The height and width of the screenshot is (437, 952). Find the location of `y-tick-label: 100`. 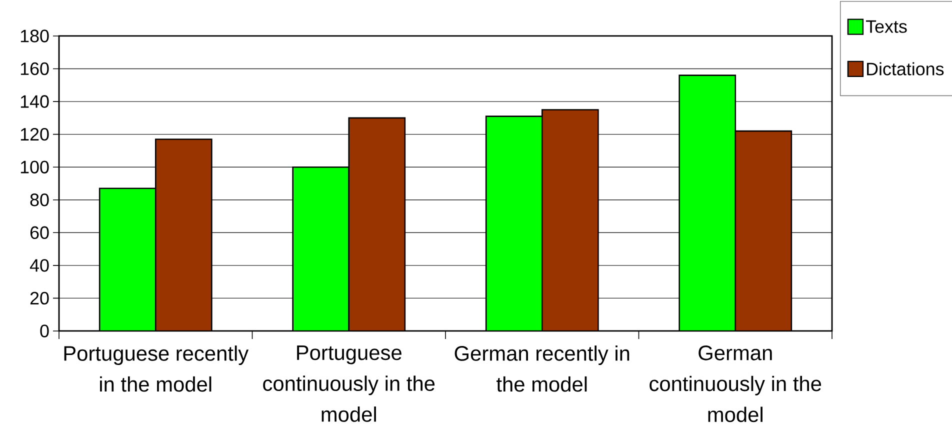

y-tick-label: 100 is located at coordinates (34, 167).